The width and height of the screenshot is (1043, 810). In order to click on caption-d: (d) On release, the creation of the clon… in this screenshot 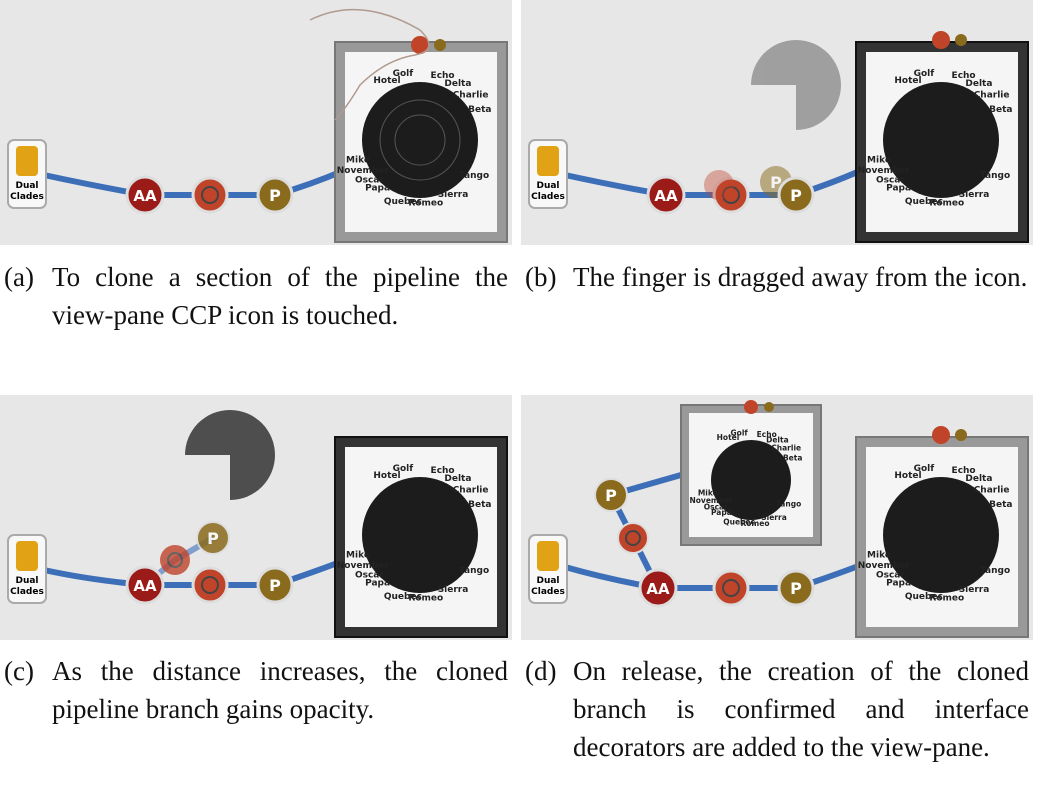, I will do `click(777, 731)`.